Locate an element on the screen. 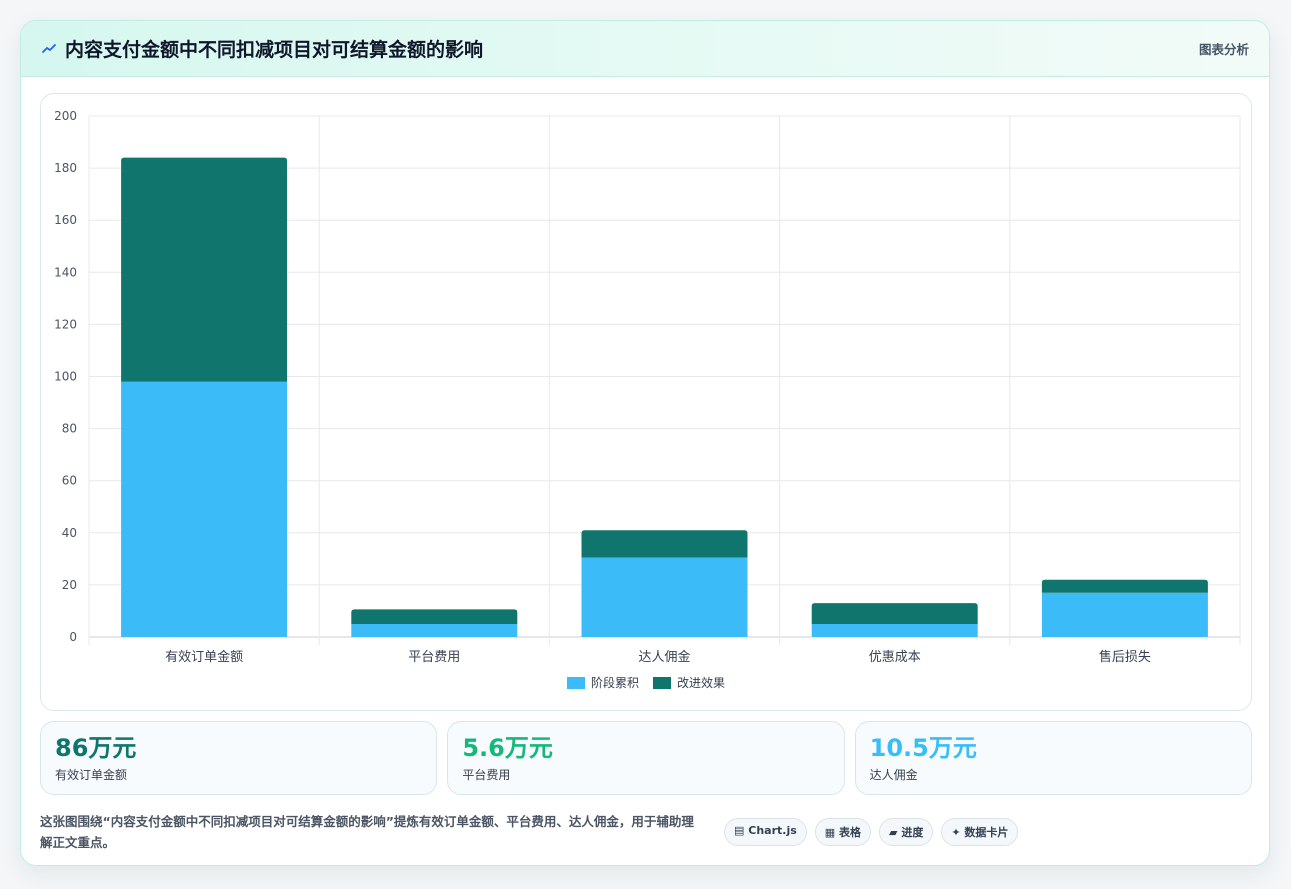 Image resolution: width=1291 pixels, height=889 pixels. stat-label: 平台费用 is located at coordinates (486, 775).